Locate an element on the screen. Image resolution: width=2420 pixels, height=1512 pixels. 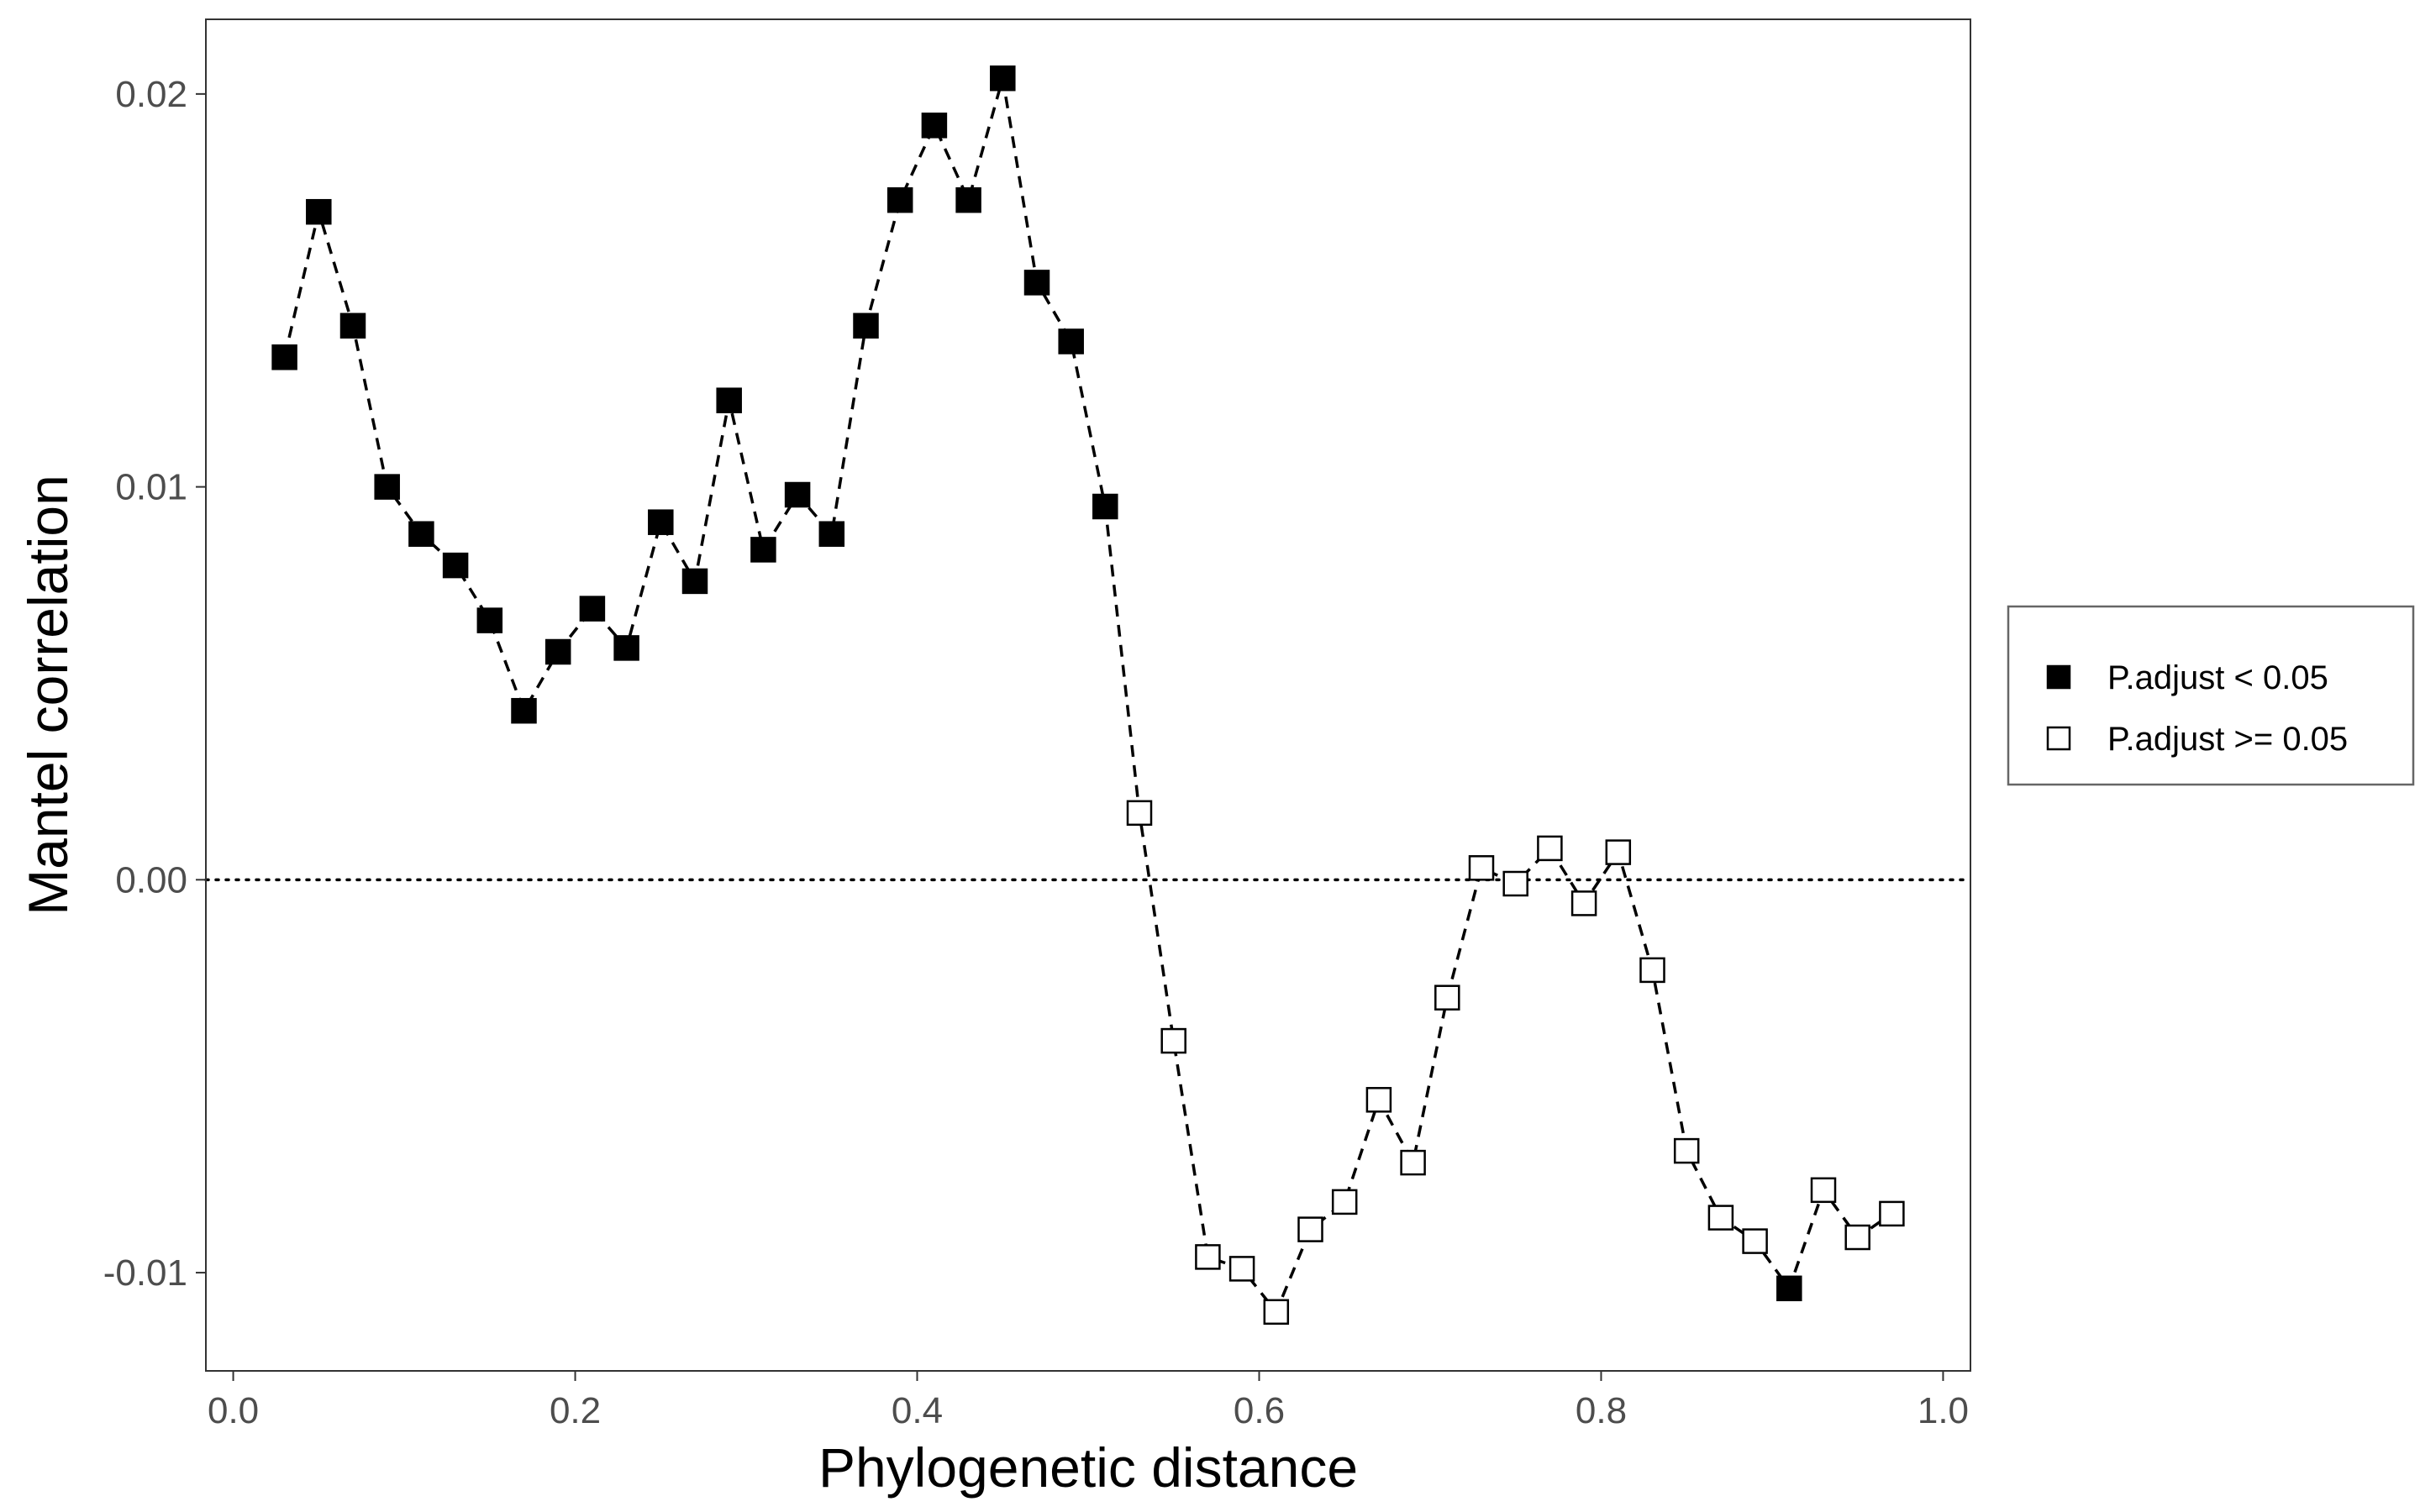
y-axis-title: Mantel correlation is located at coordinates (48, 695).